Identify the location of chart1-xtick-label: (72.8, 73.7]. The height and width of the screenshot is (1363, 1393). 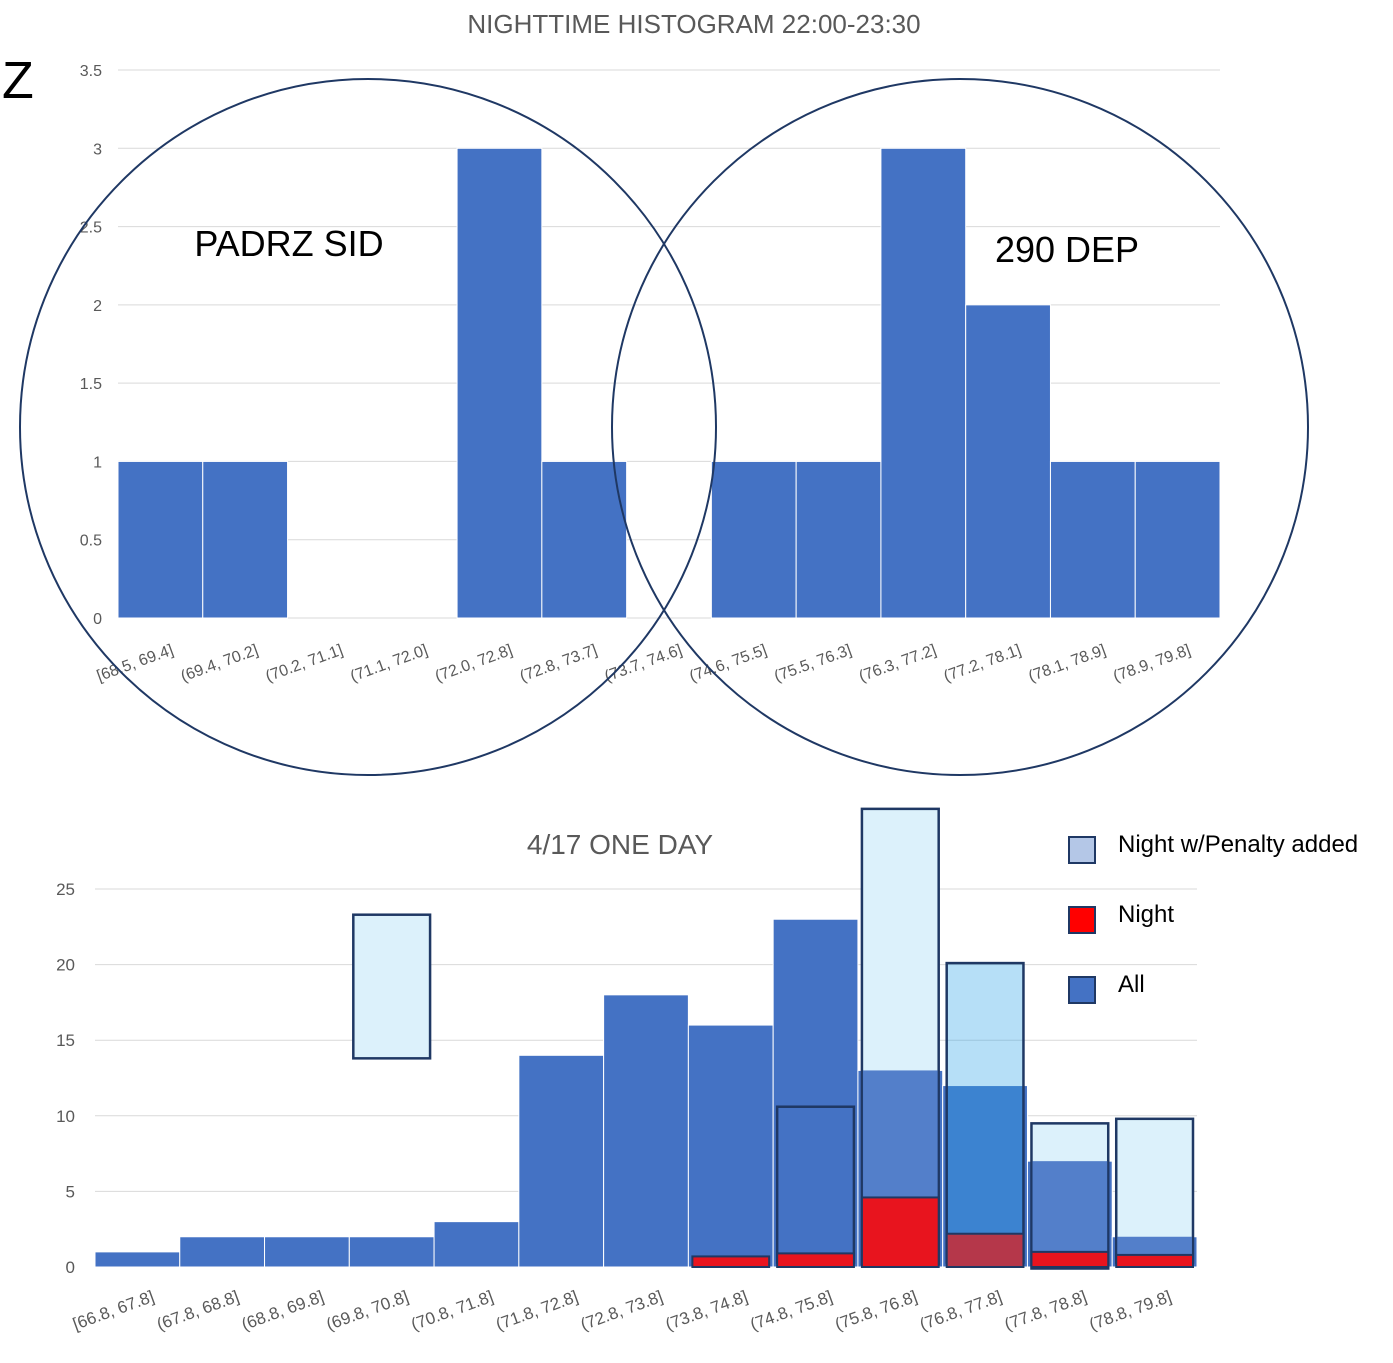
(559, 664).